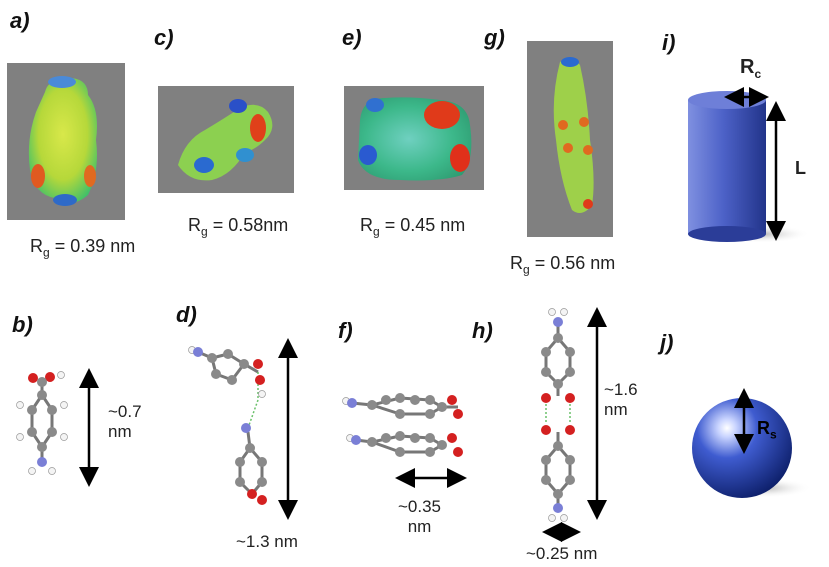 This screenshot has width=829, height=567. What do you see at coordinates (563, 265) in the screenshot?
I see `rg-label-g: Rg = 0.56 nm` at bounding box center [563, 265].